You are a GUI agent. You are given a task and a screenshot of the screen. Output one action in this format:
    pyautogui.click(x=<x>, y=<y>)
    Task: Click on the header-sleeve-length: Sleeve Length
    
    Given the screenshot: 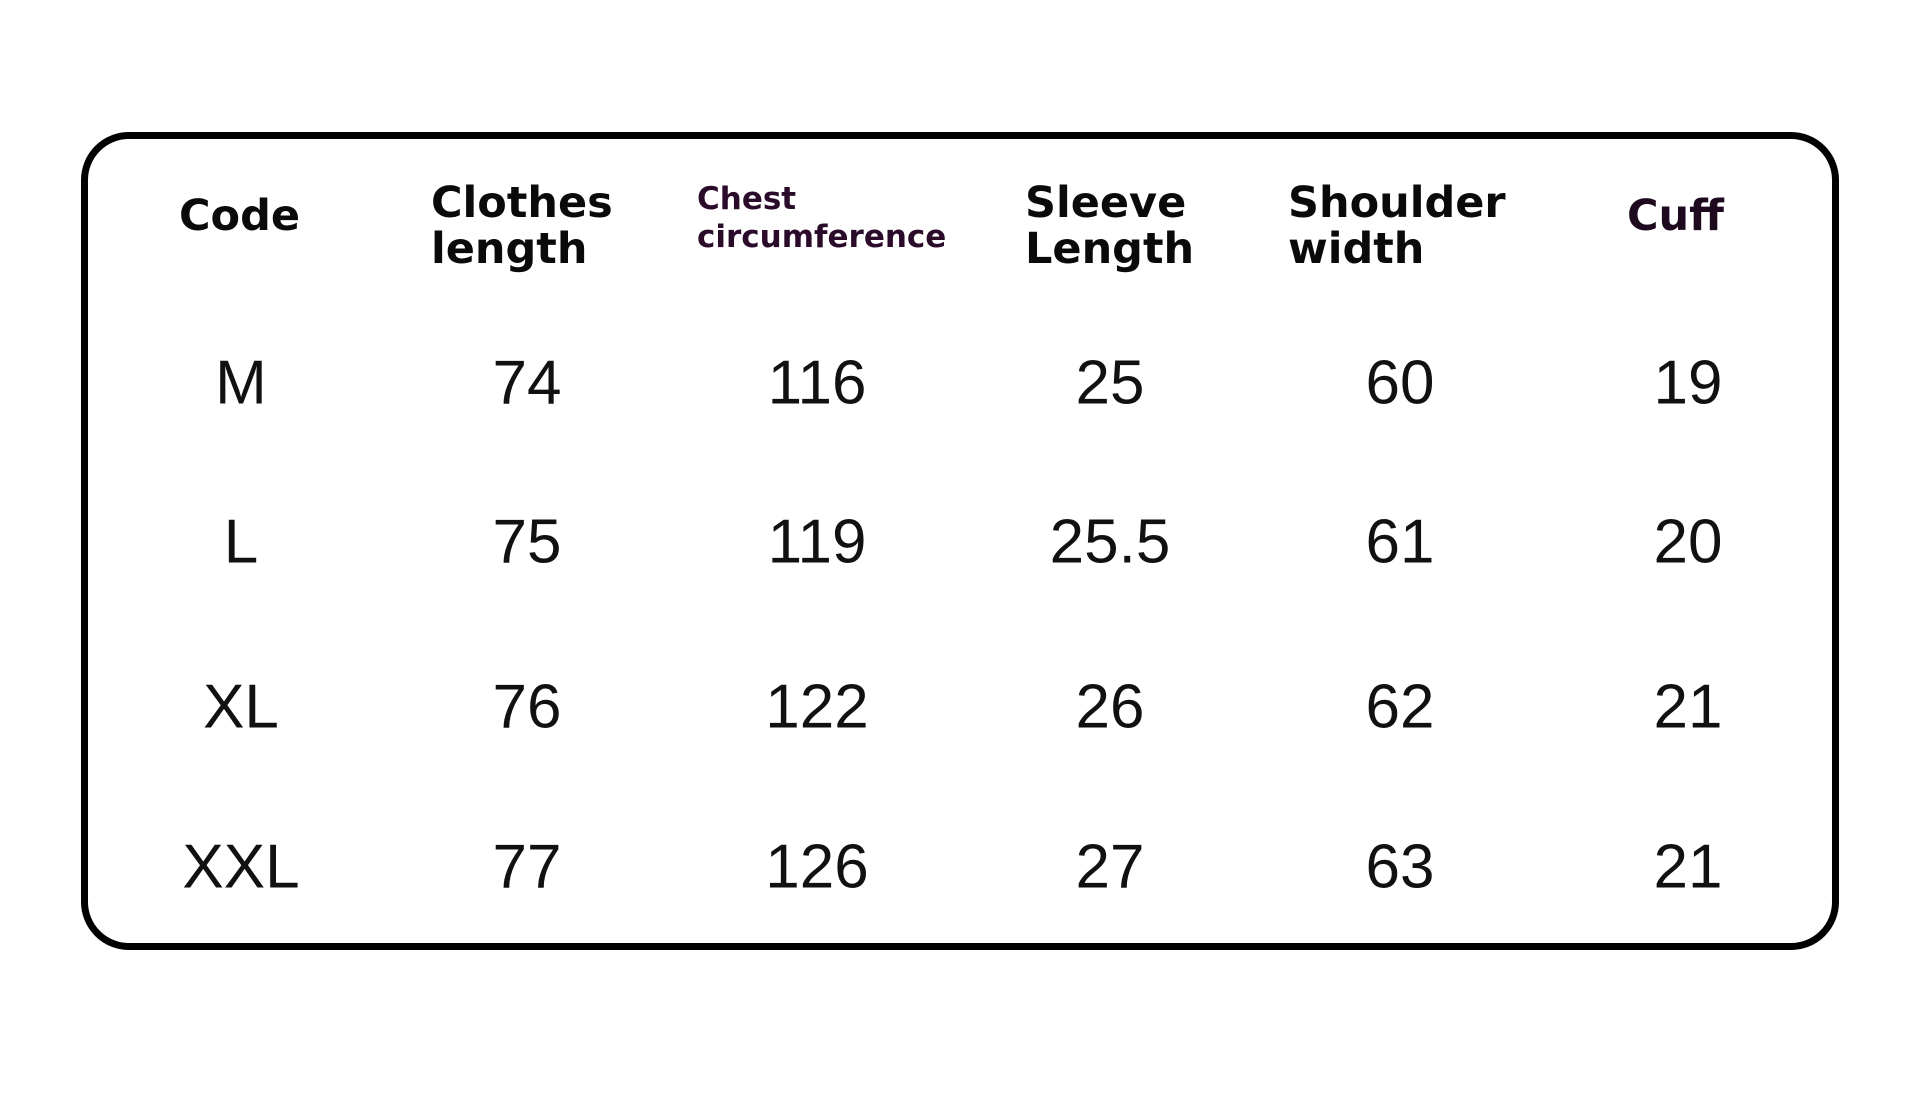 What is the action you would take?
    pyautogui.click(x=1109, y=226)
    